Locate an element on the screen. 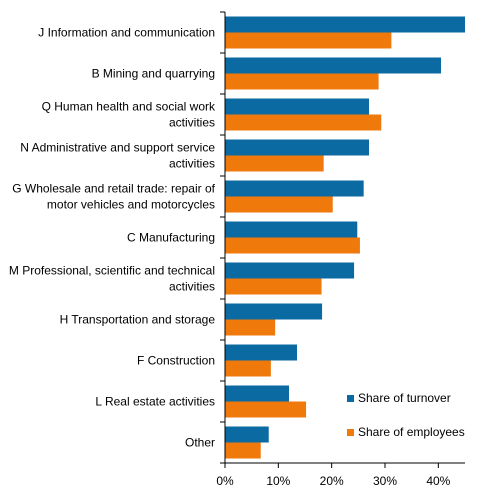  legend-label-1: Share of employees is located at coordinates (411, 432).